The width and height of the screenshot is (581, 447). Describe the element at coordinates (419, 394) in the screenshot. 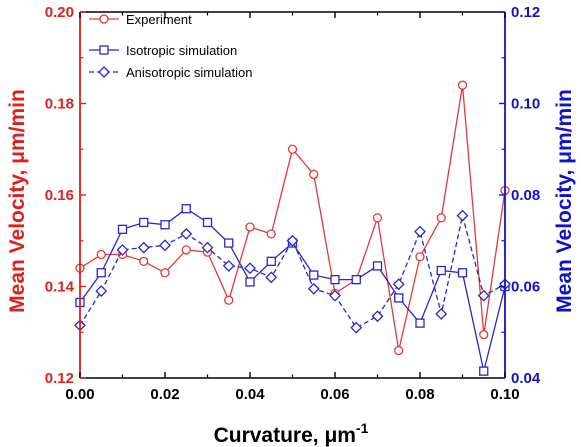

I see `x-tick-label: 0.08` at that location.